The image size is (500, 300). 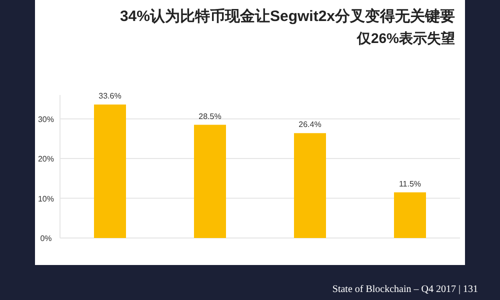 What do you see at coordinates (46, 199) in the screenshot?
I see `y-tick-label: 10%` at bounding box center [46, 199].